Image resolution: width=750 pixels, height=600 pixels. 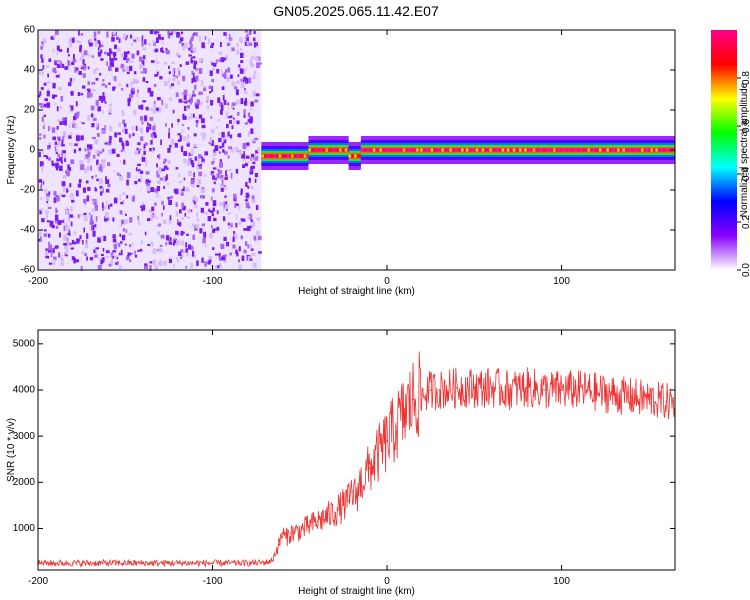 What do you see at coordinates (745, 270) in the screenshot?
I see `colorbar-tick-label: 0.0` at bounding box center [745, 270].